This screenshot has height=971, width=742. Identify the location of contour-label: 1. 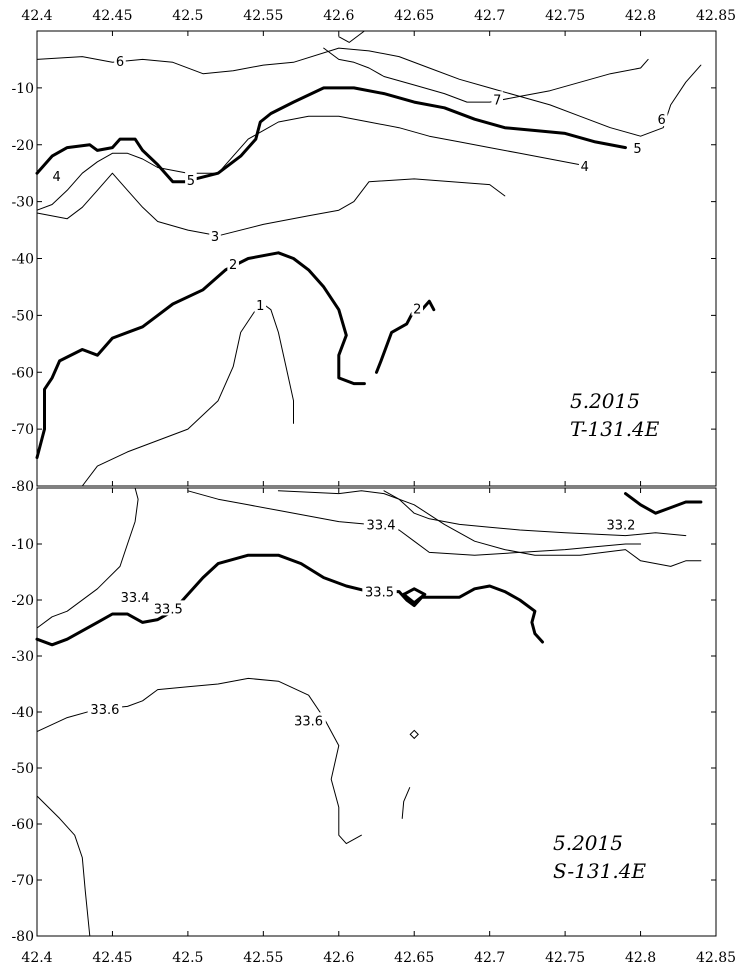
(260, 306).